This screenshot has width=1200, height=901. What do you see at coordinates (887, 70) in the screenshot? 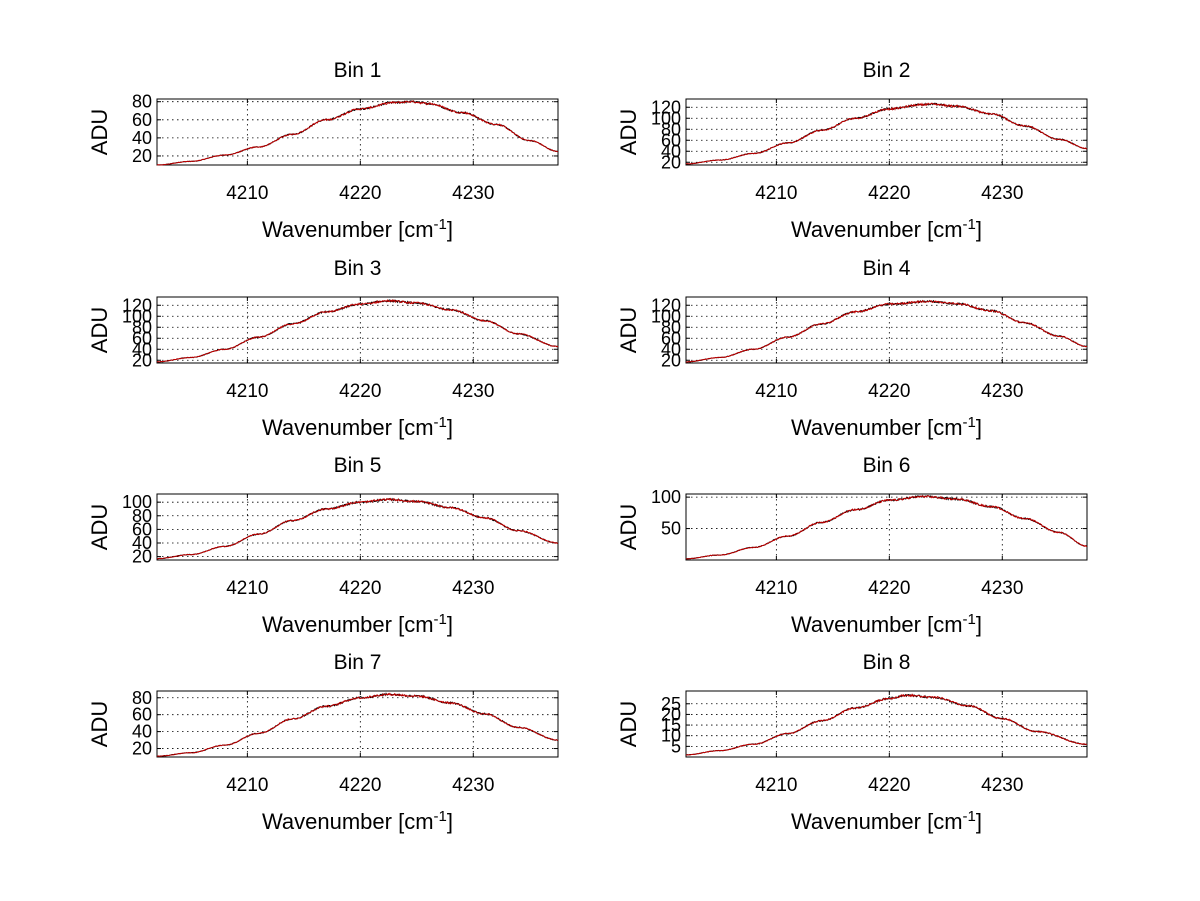
I see `chart-title: Bin 2` at bounding box center [887, 70].